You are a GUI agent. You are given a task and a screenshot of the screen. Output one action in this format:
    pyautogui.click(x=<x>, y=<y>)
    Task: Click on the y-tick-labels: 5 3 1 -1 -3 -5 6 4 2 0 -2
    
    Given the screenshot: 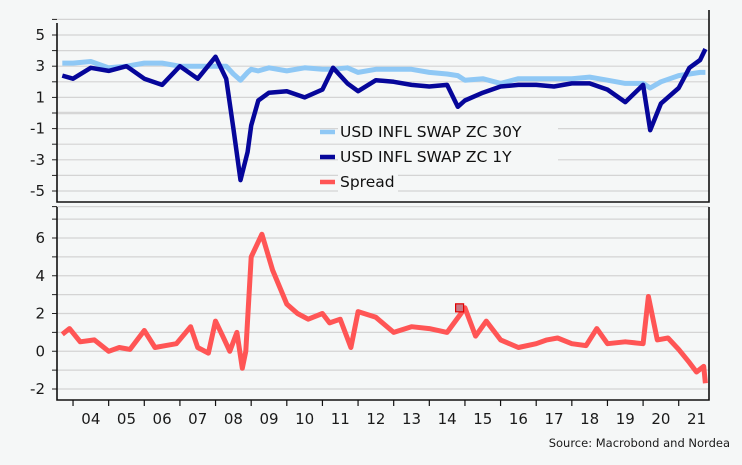 What is the action you would take?
    pyautogui.click(x=37, y=212)
    